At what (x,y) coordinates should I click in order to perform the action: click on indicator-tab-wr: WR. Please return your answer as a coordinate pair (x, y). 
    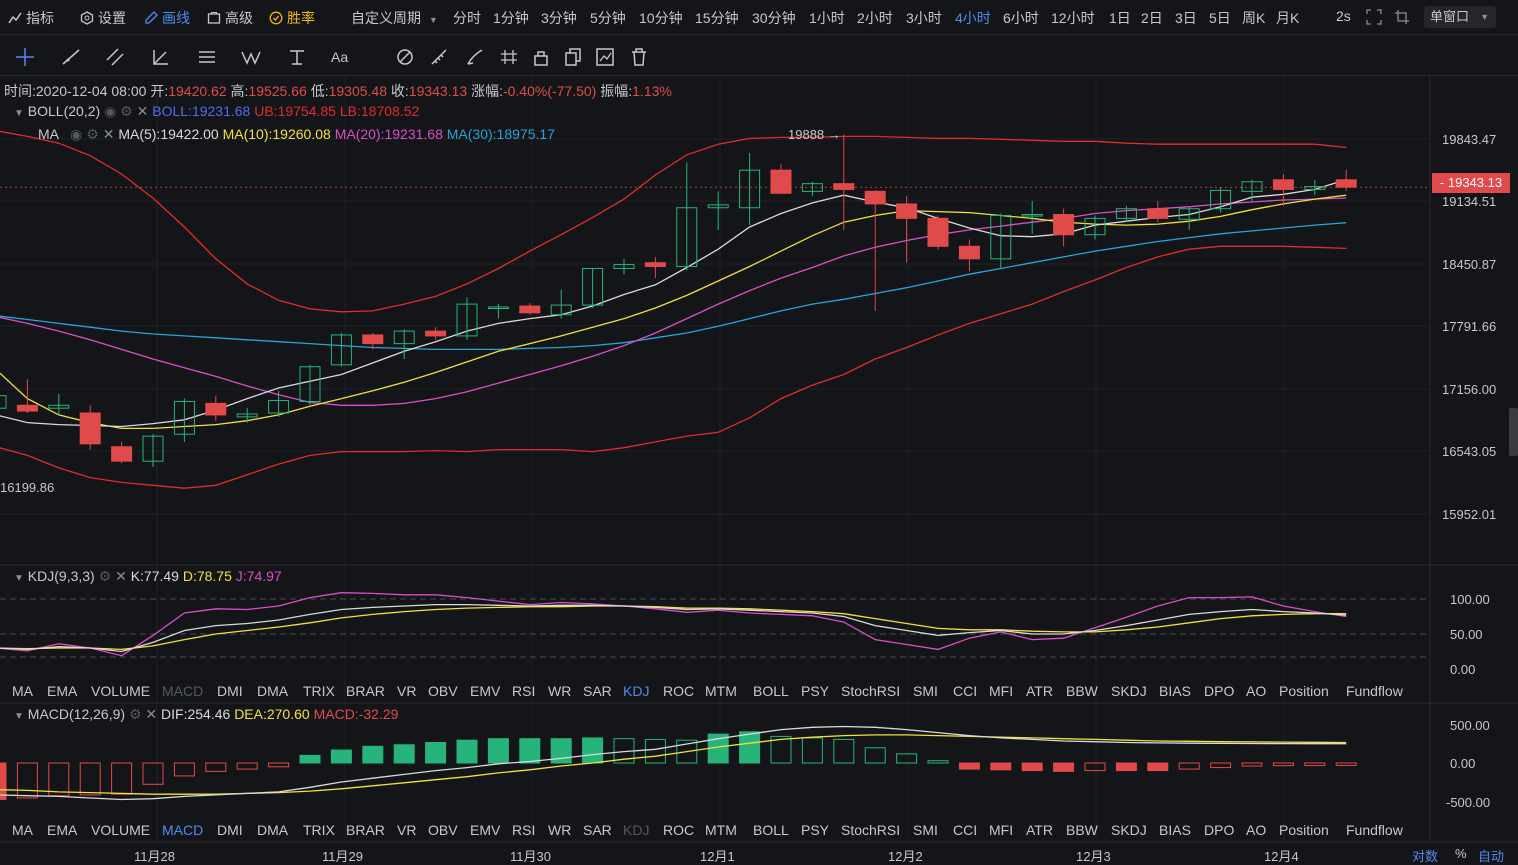
    Looking at the image, I should click on (560, 691).